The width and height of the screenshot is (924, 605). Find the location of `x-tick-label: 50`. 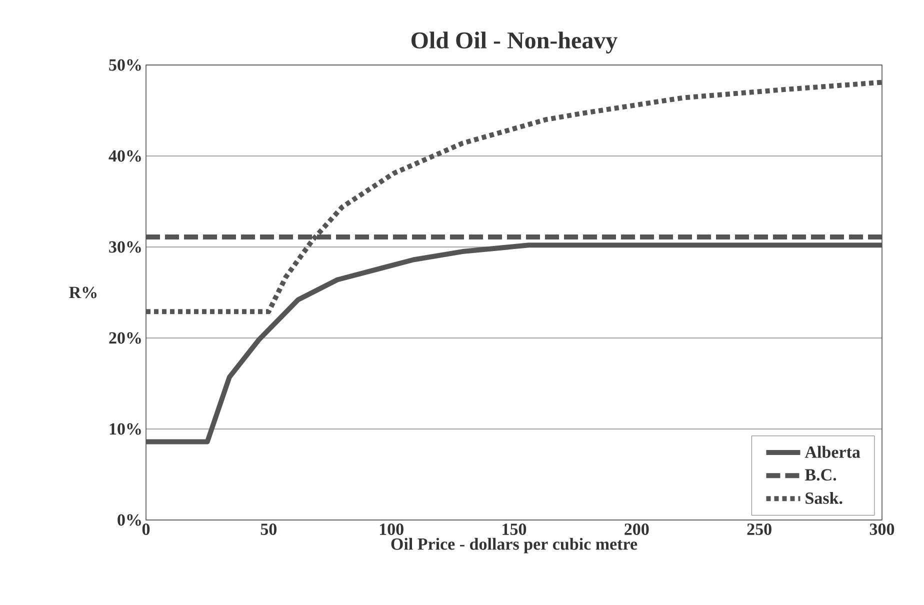

x-tick-label: 50 is located at coordinates (268, 529).